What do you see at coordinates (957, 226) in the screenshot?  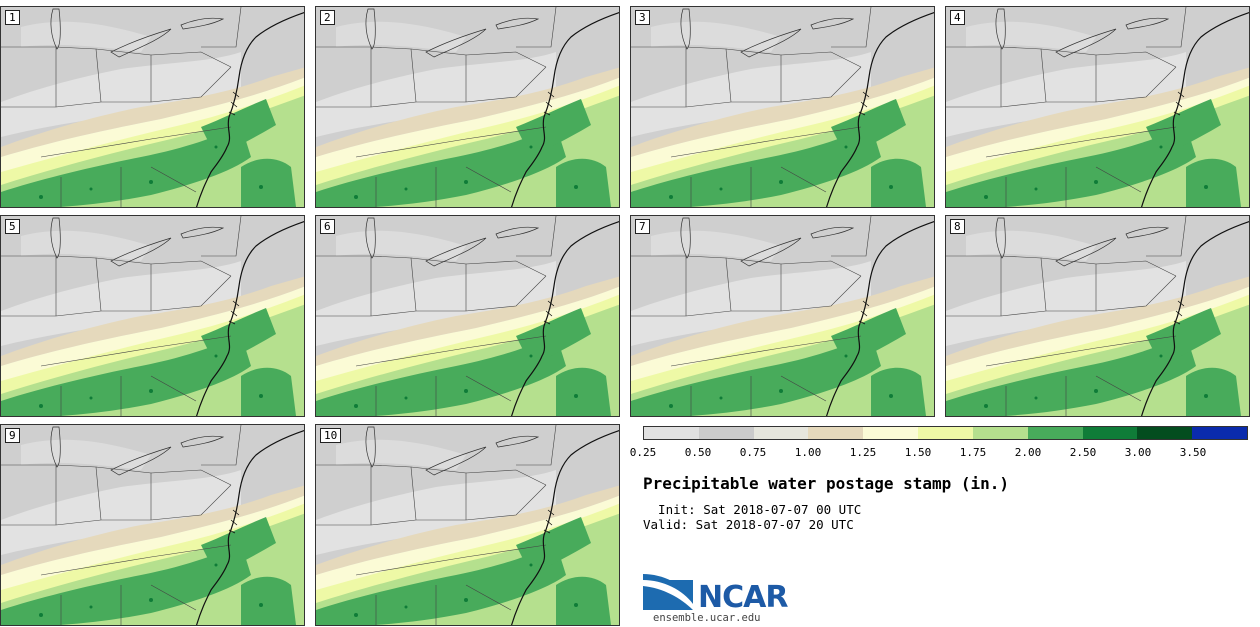 I see `member-number-label: 8` at bounding box center [957, 226].